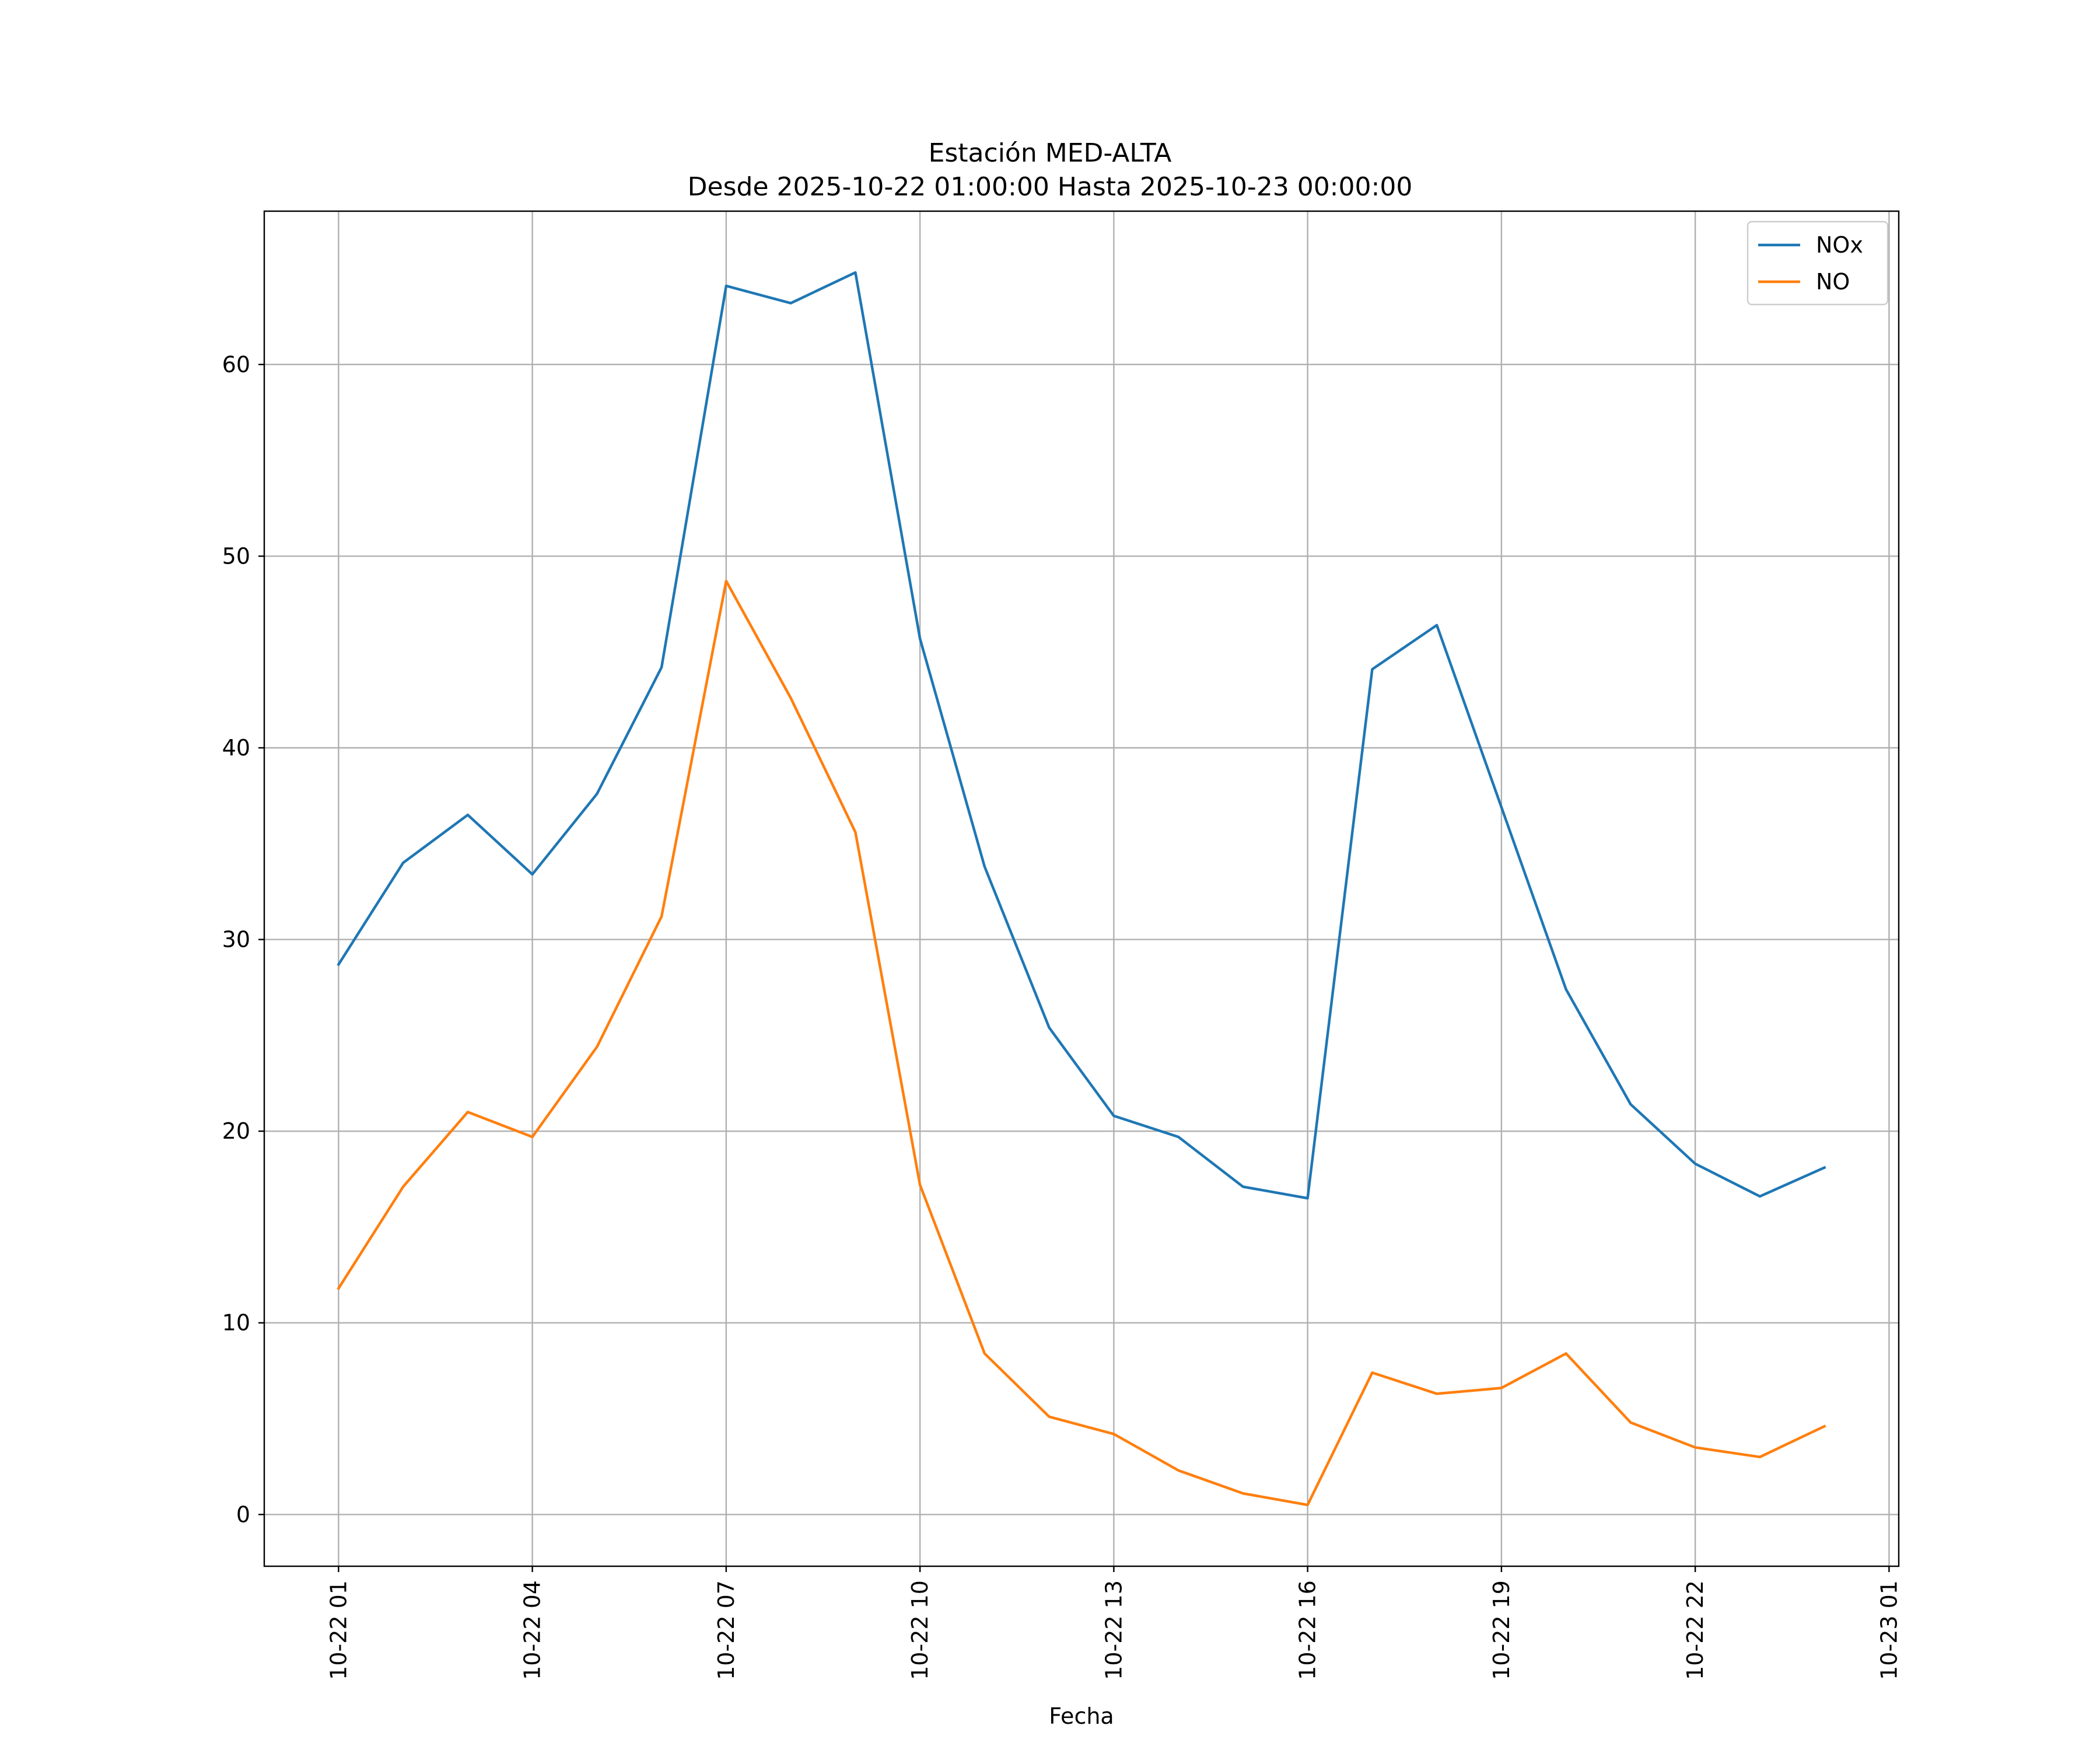 This screenshot has height=1750, width=2100. Describe the element at coordinates (338, 1630) in the screenshot. I see `x-tick-label: 10-22 01` at that location.